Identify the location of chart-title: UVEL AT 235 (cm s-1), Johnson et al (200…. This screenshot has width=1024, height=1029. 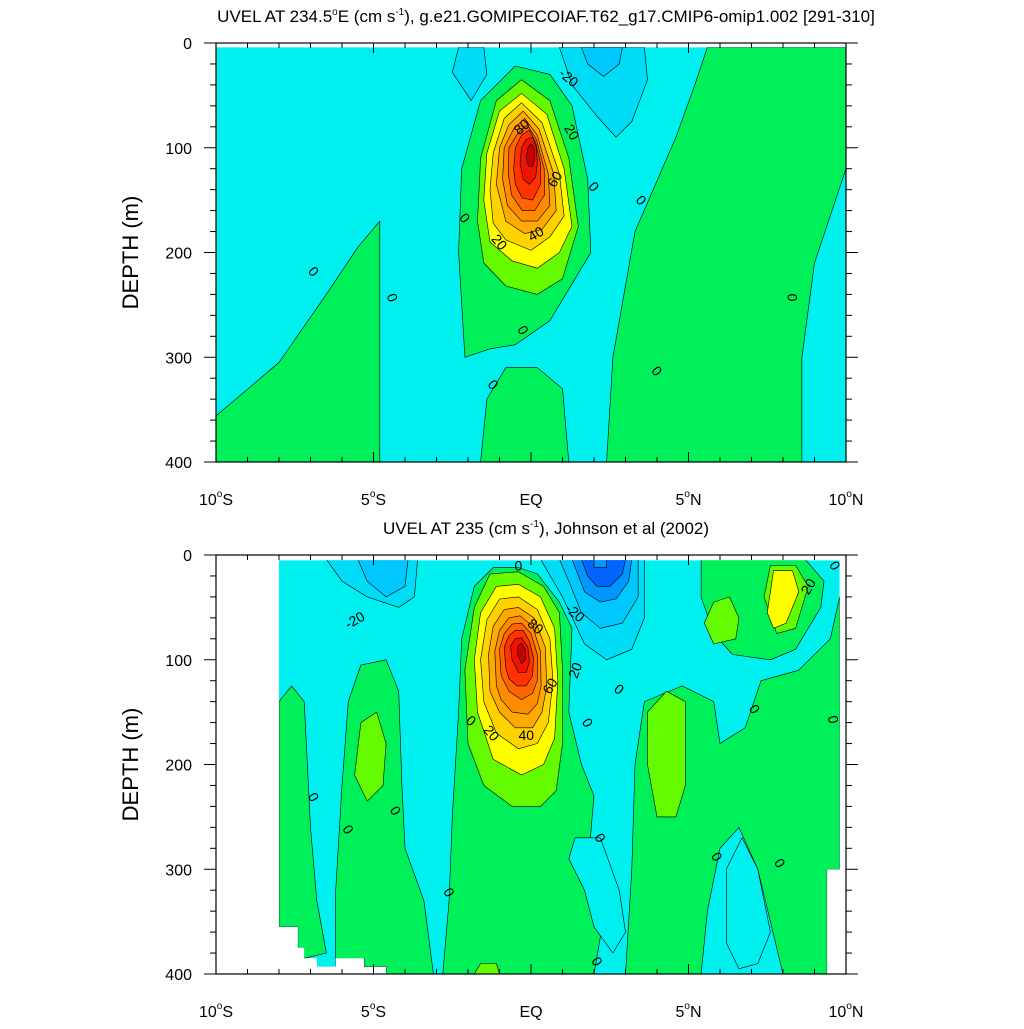
(546, 528).